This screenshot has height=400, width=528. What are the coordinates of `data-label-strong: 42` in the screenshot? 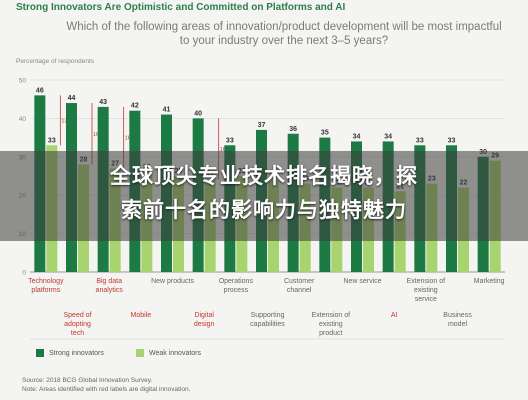 It's located at (135, 106).